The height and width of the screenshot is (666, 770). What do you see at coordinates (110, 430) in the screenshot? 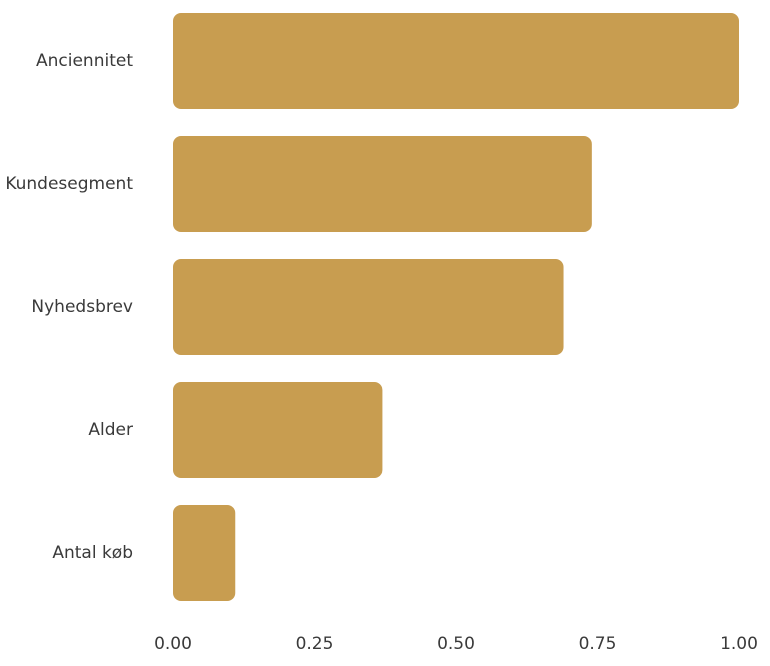
I see `category-label: Alder` at bounding box center [110, 430].